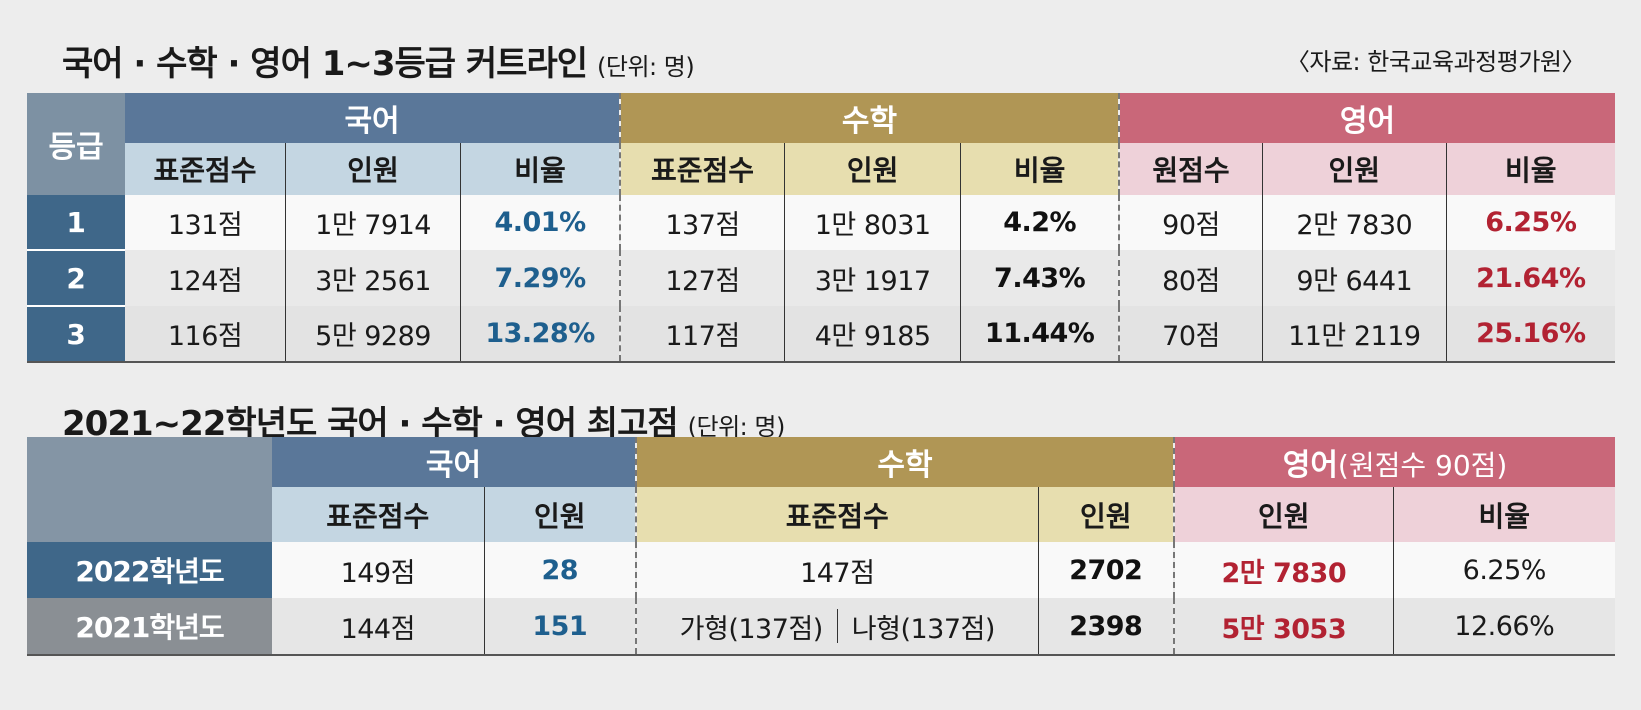 This screenshot has width=1641, height=710. I want to click on korean-score: 144점, so click(378, 626).